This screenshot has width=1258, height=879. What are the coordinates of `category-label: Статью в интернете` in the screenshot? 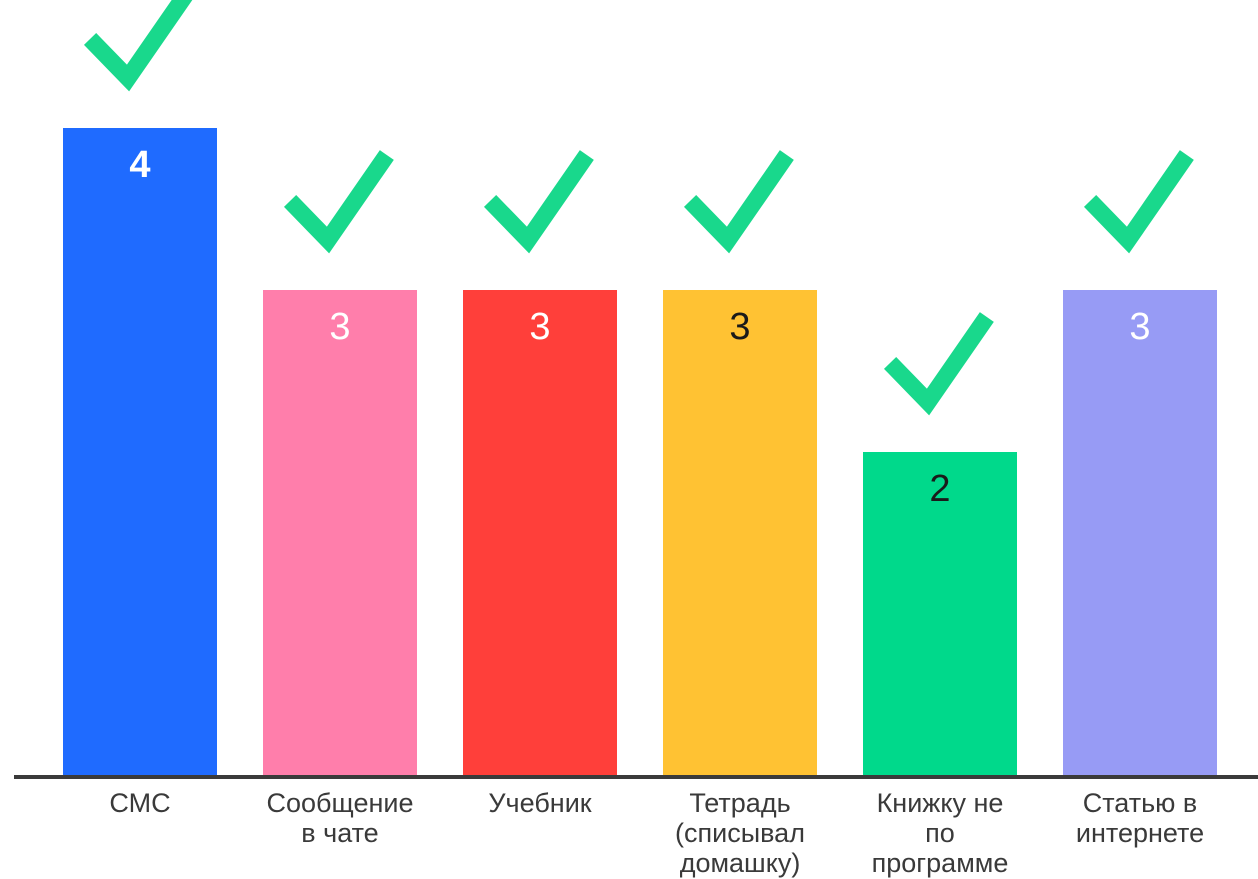 It's located at (1140, 818).